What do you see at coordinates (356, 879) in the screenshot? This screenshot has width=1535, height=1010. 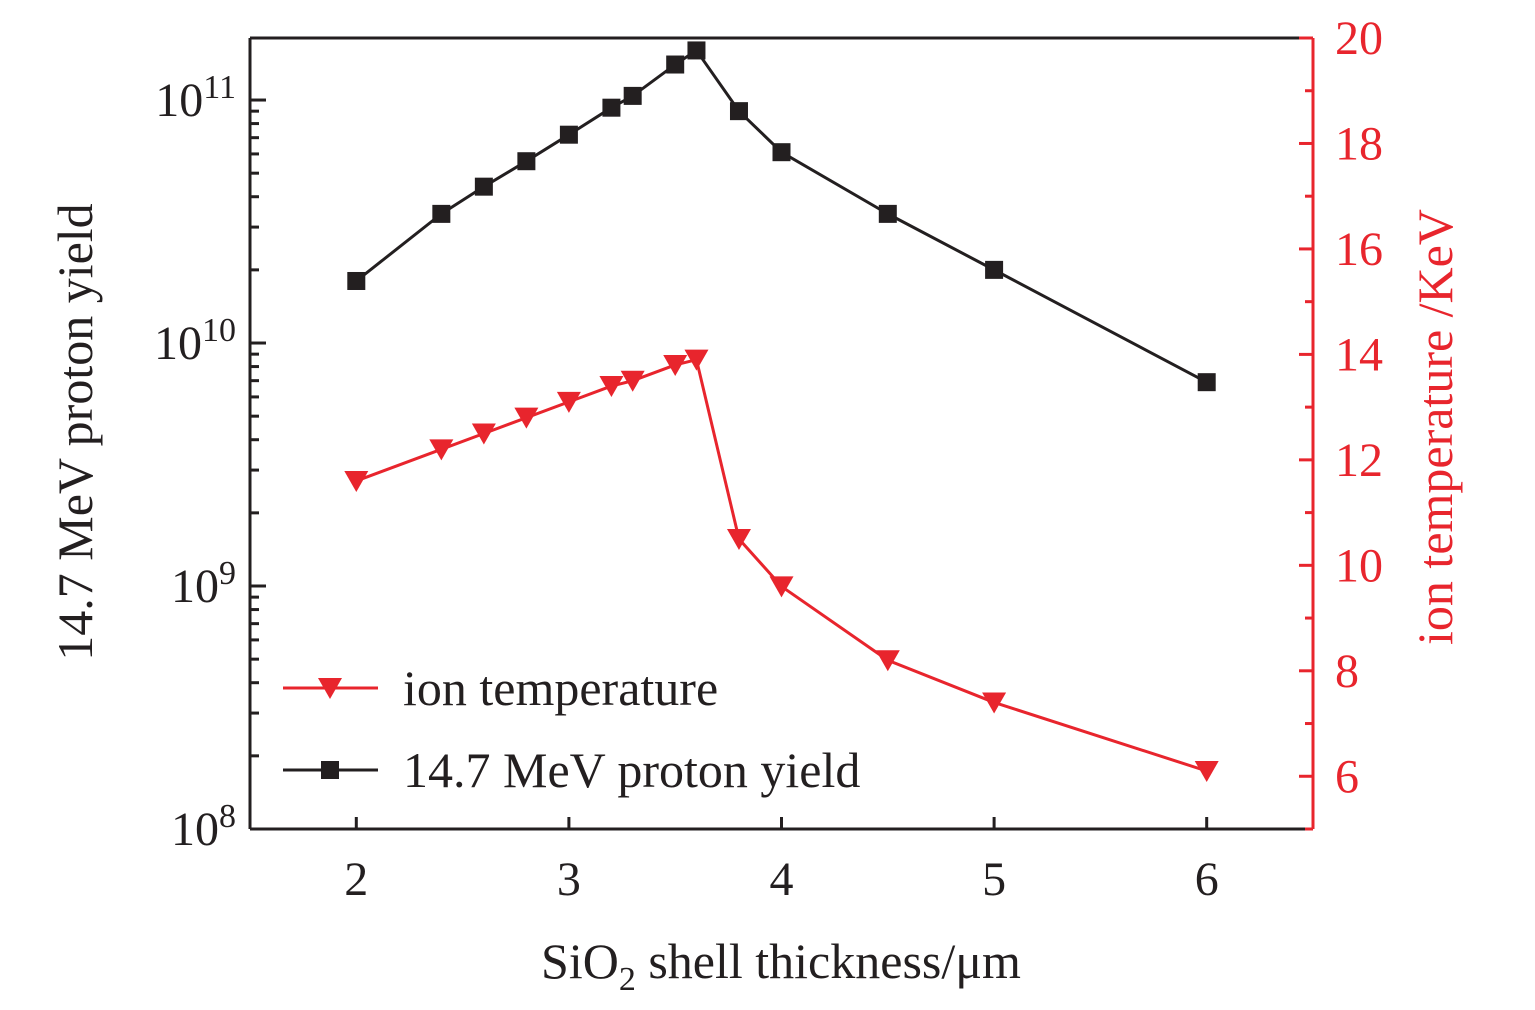 I see `x-tick-label: 2` at bounding box center [356, 879].